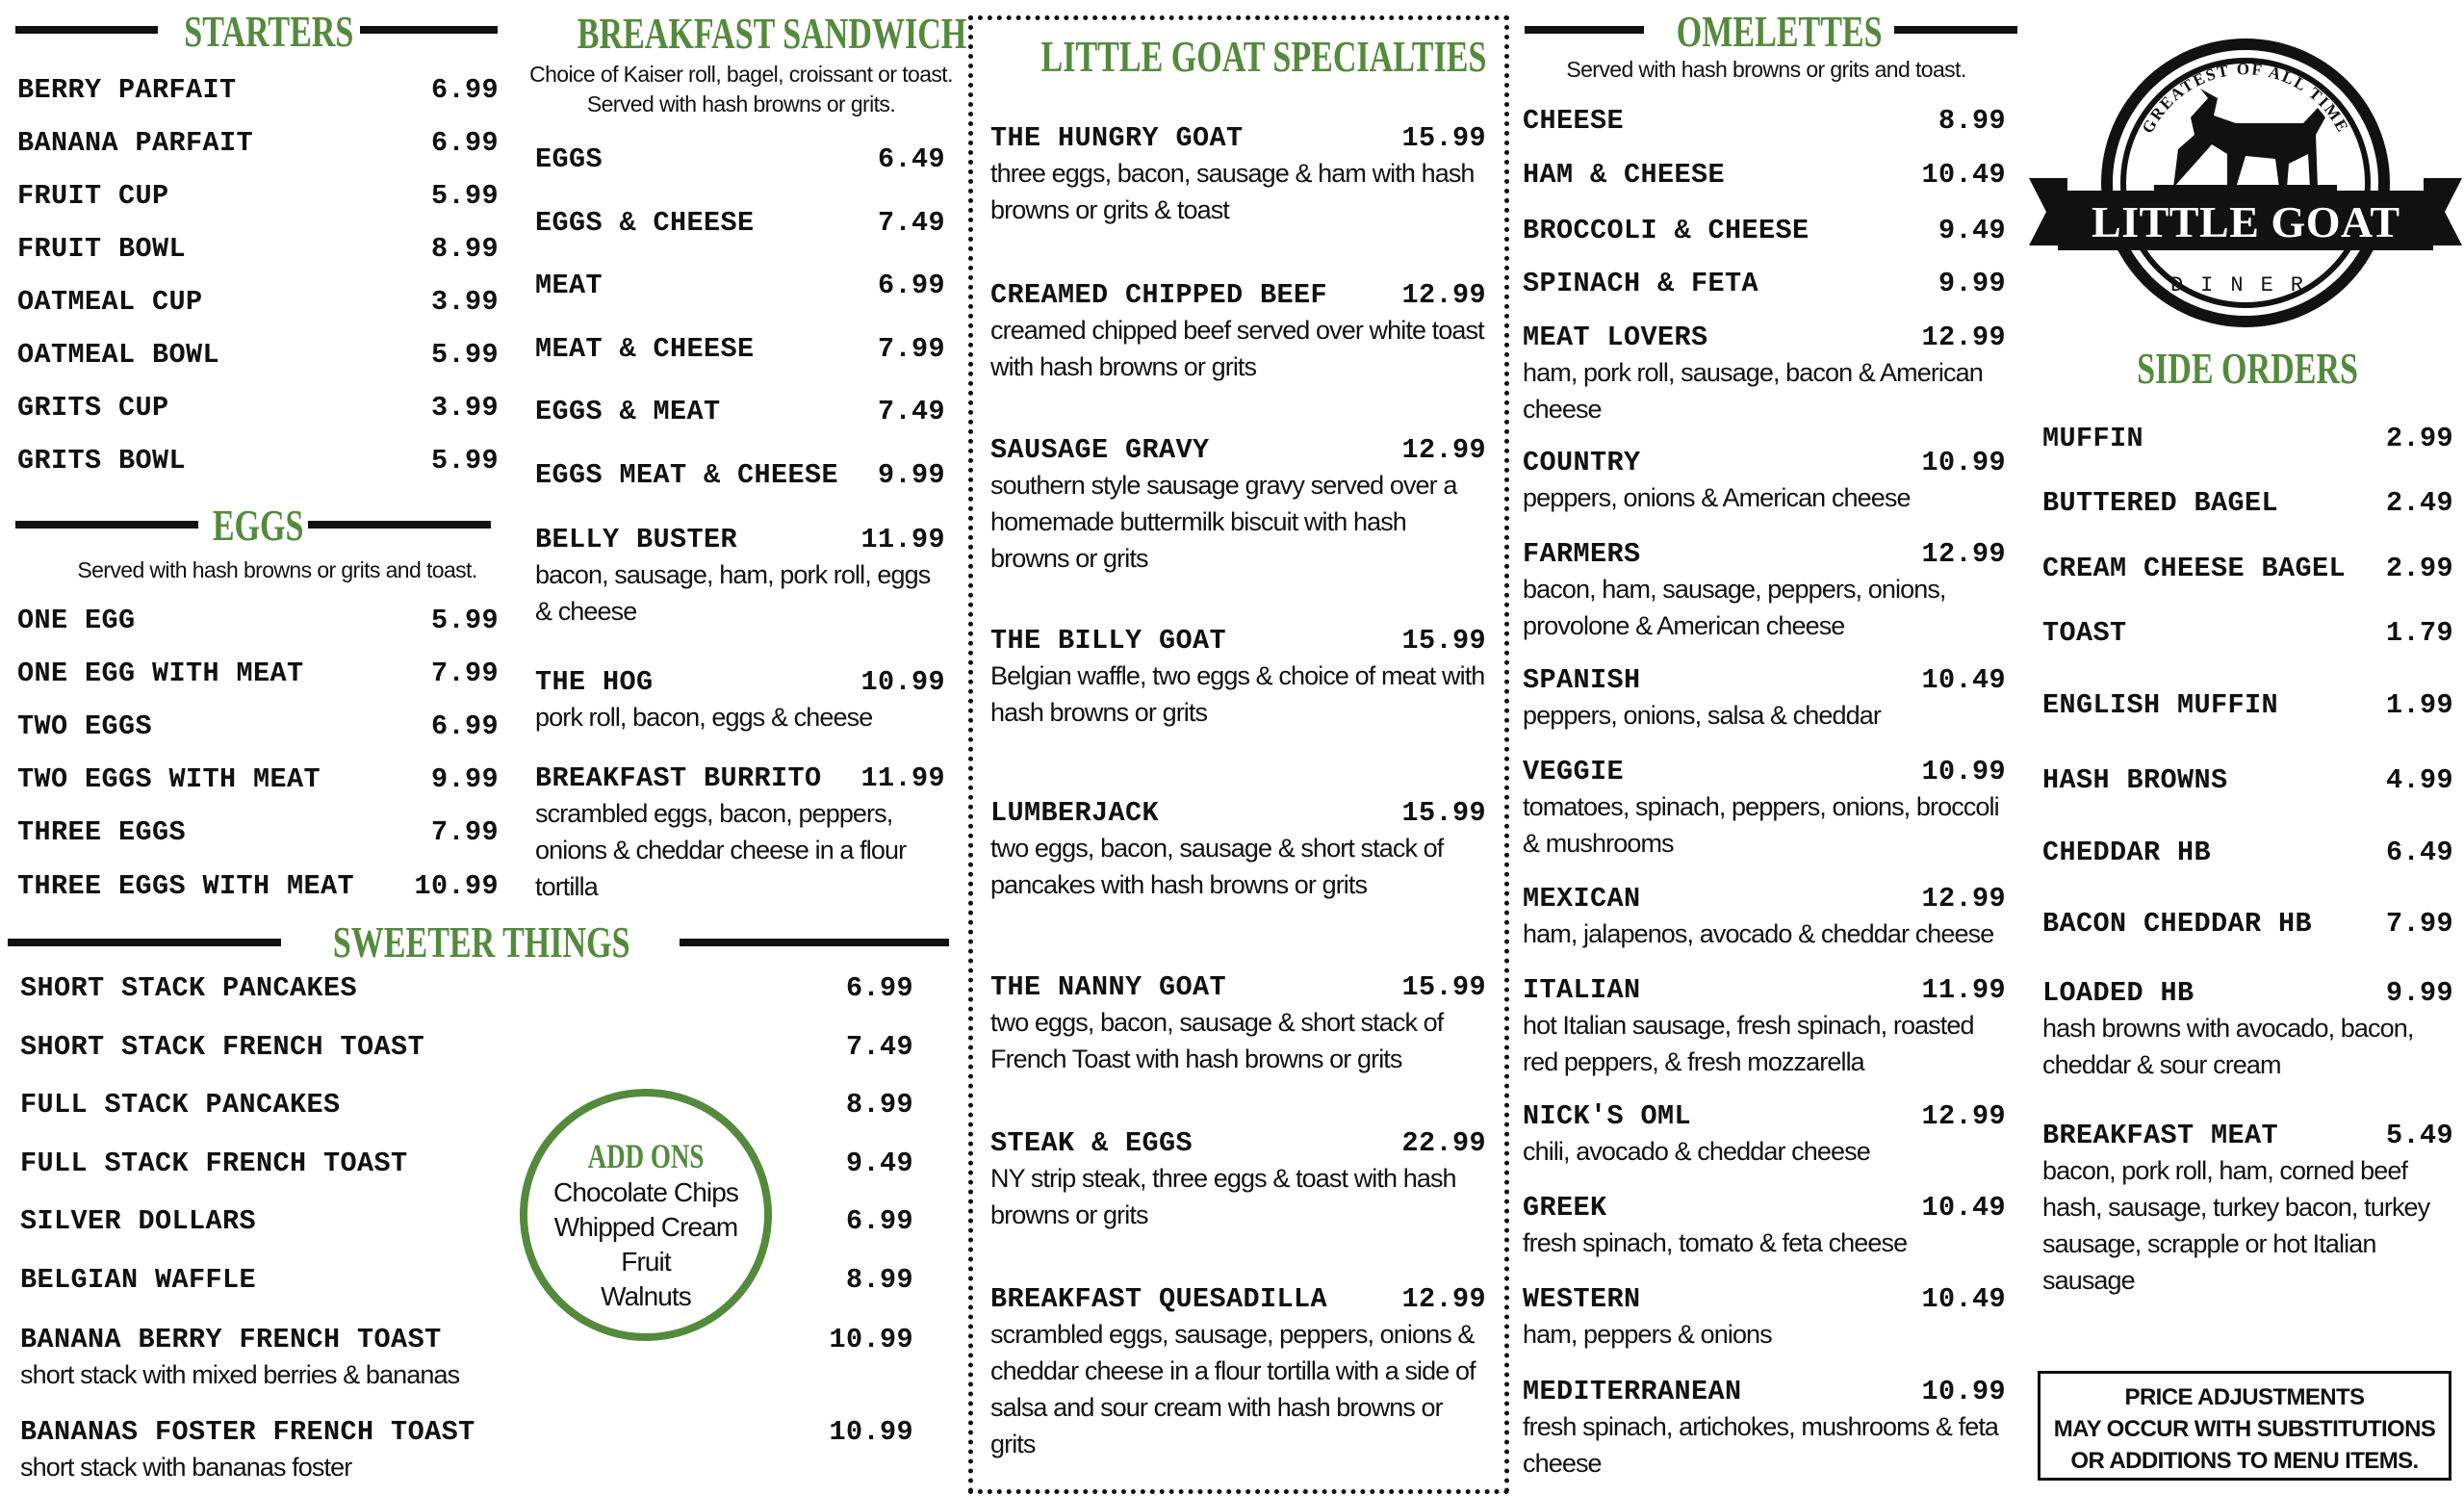 The image size is (2464, 1496). What do you see at coordinates (258, 525) in the screenshot?
I see `eggs-heading: EGGS` at bounding box center [258, 525].